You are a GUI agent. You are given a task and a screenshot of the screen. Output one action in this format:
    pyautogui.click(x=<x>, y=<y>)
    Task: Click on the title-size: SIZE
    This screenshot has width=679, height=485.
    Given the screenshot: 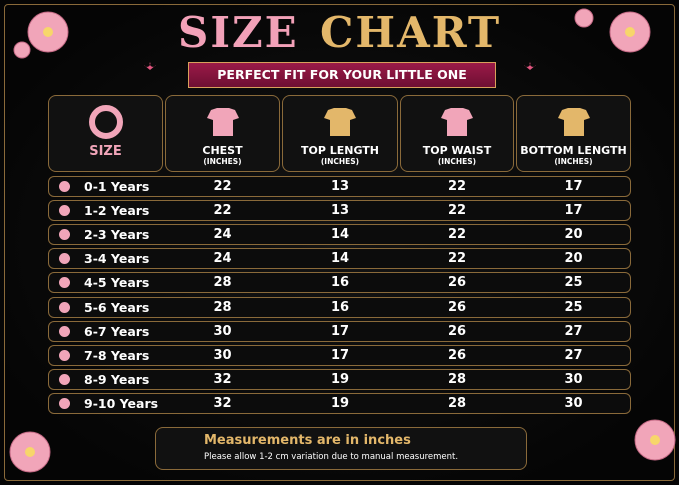 What is the action you would take?
    pyautogui.click(x=238, y=32)
    